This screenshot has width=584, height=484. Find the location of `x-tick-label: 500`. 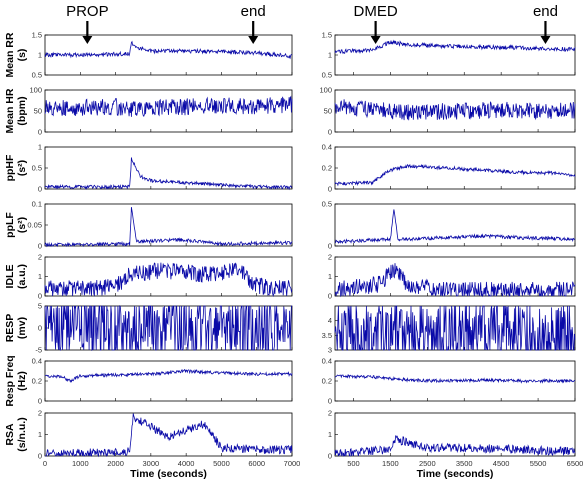

x-tick-label: 500 is located at coordinates (353, 463).